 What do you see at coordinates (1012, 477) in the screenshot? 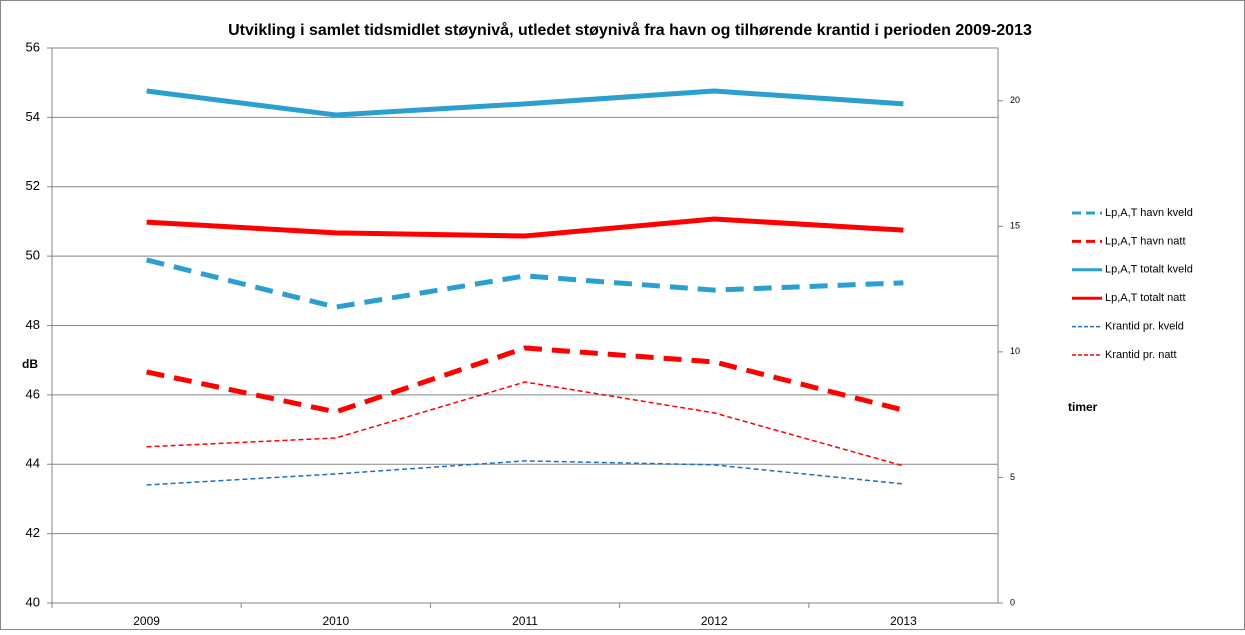
I see `y2-tick-label: 5` at bounding box center [1012, 477].